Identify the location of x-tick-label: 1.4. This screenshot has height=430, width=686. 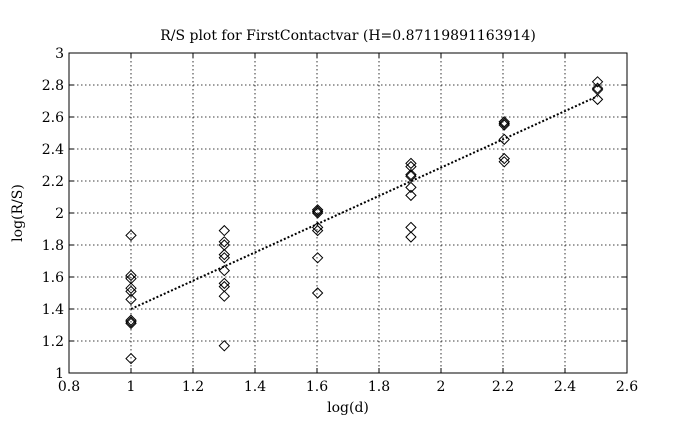
(255, 387).